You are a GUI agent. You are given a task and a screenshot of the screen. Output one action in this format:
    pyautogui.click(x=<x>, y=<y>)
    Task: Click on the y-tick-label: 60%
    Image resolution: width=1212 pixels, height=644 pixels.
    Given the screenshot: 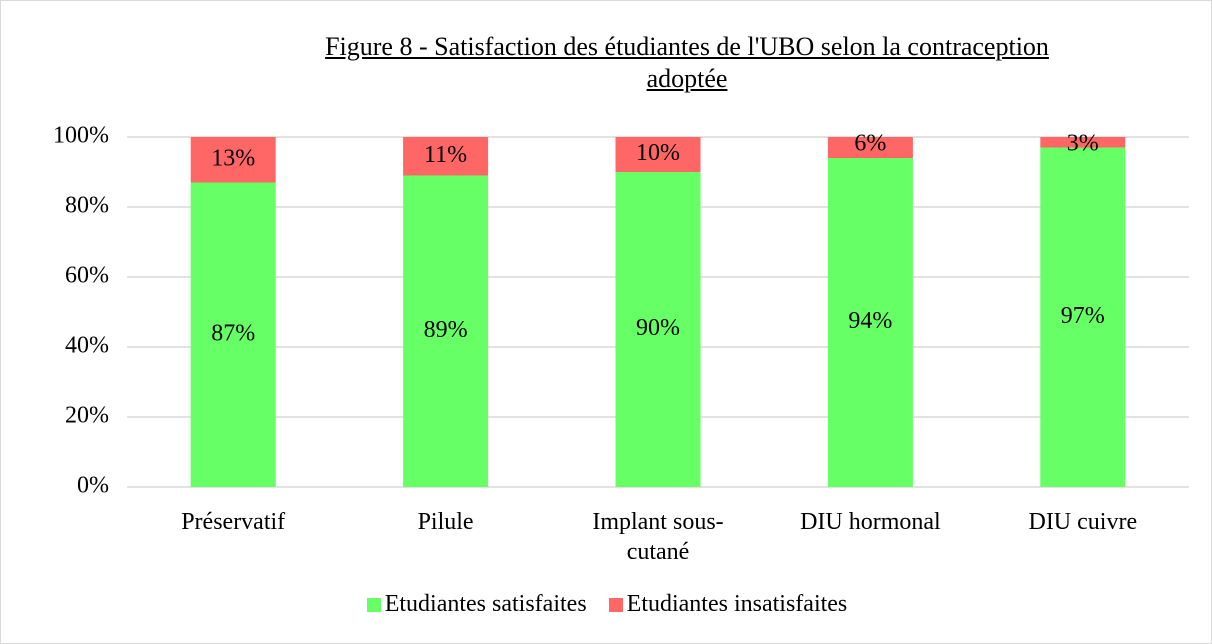 What is the action you would take?
    pyautogui.click(x=87, y=276)
    